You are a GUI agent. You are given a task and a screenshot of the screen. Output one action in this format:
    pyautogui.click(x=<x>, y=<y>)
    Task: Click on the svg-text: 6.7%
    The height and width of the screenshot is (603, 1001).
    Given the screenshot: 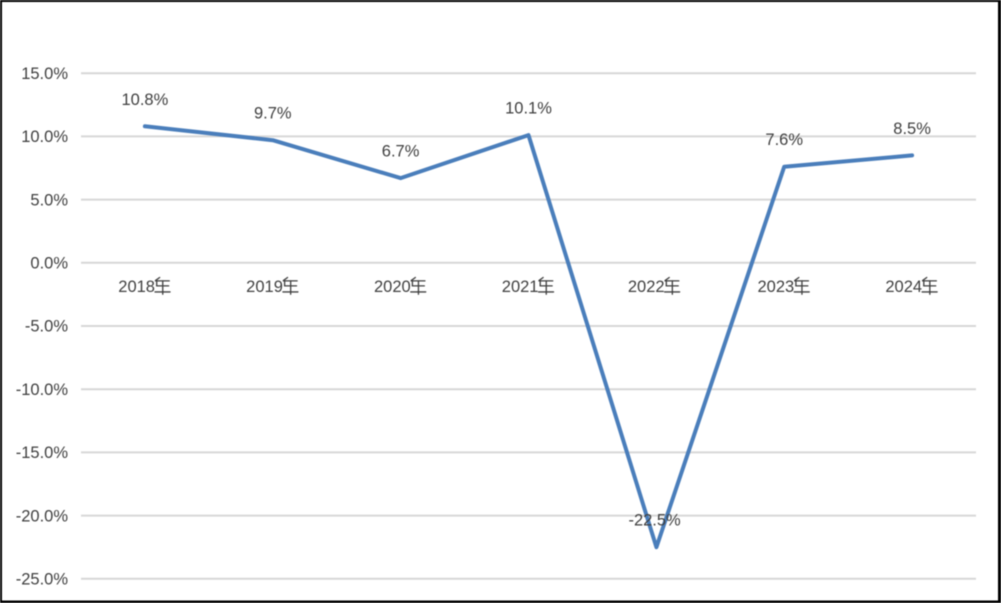 What is the action you would take?
    pyautogui.click(x=401, y=152)
    